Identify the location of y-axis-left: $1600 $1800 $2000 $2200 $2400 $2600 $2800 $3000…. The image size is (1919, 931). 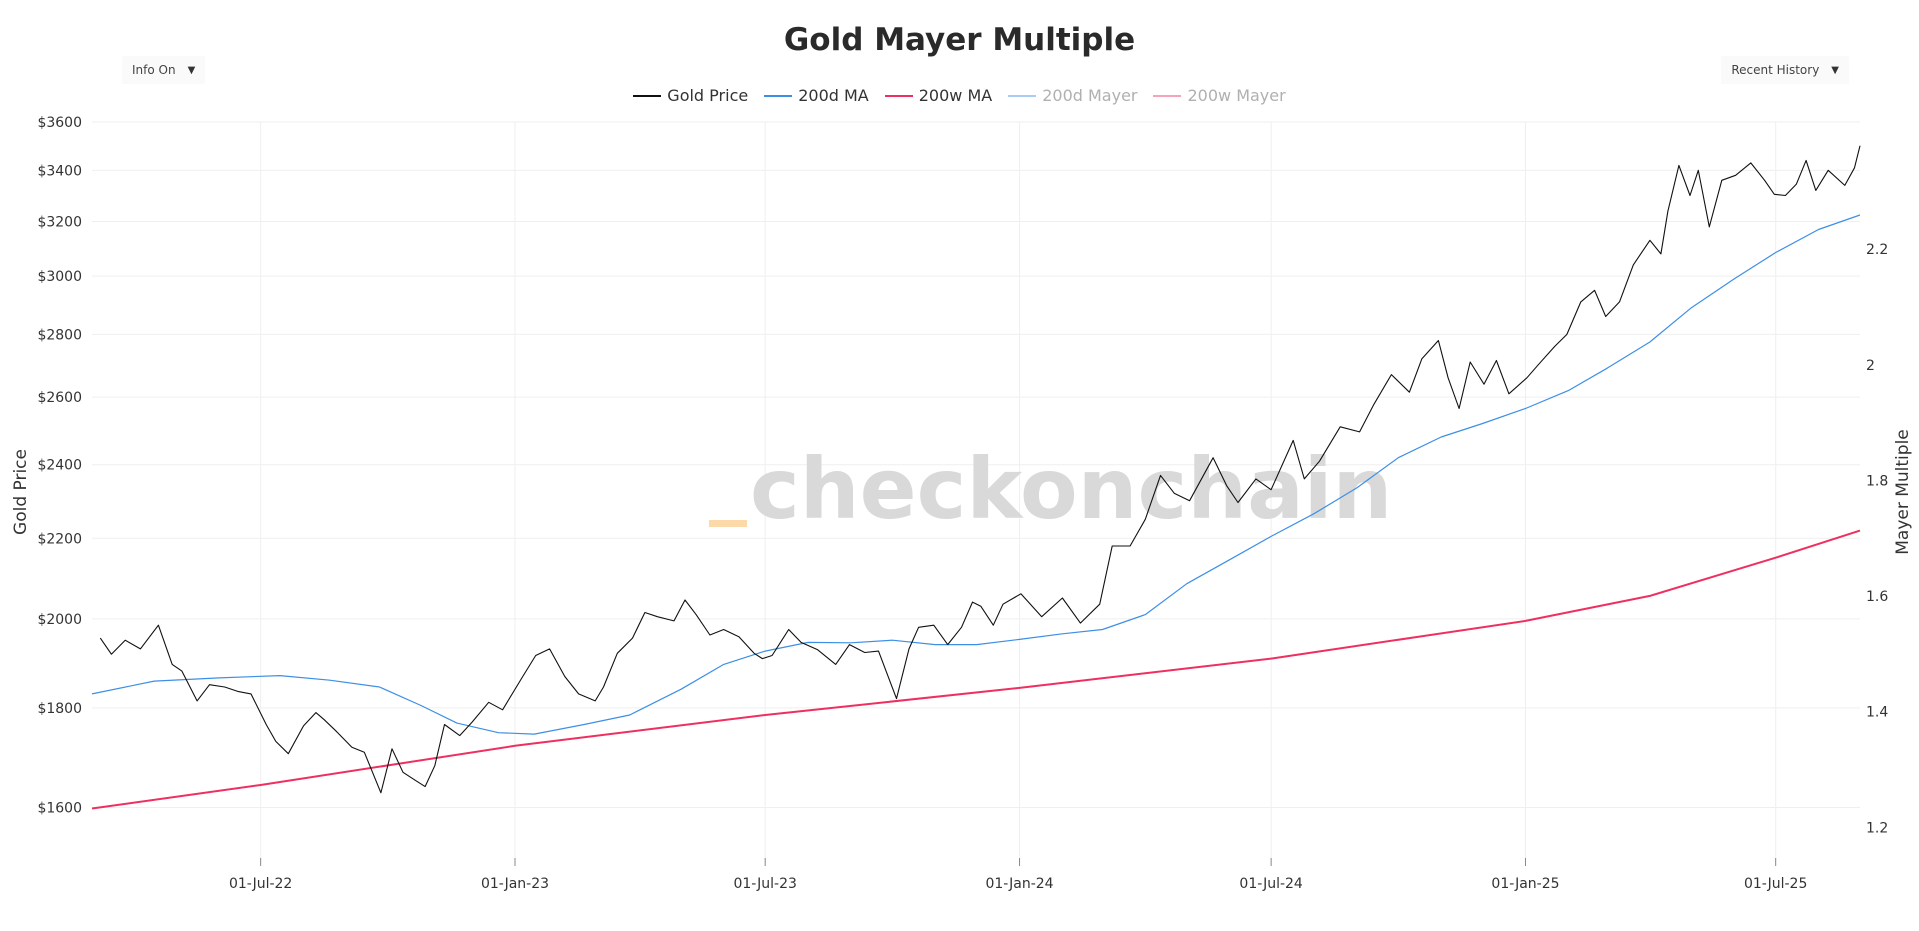
(59, 465).